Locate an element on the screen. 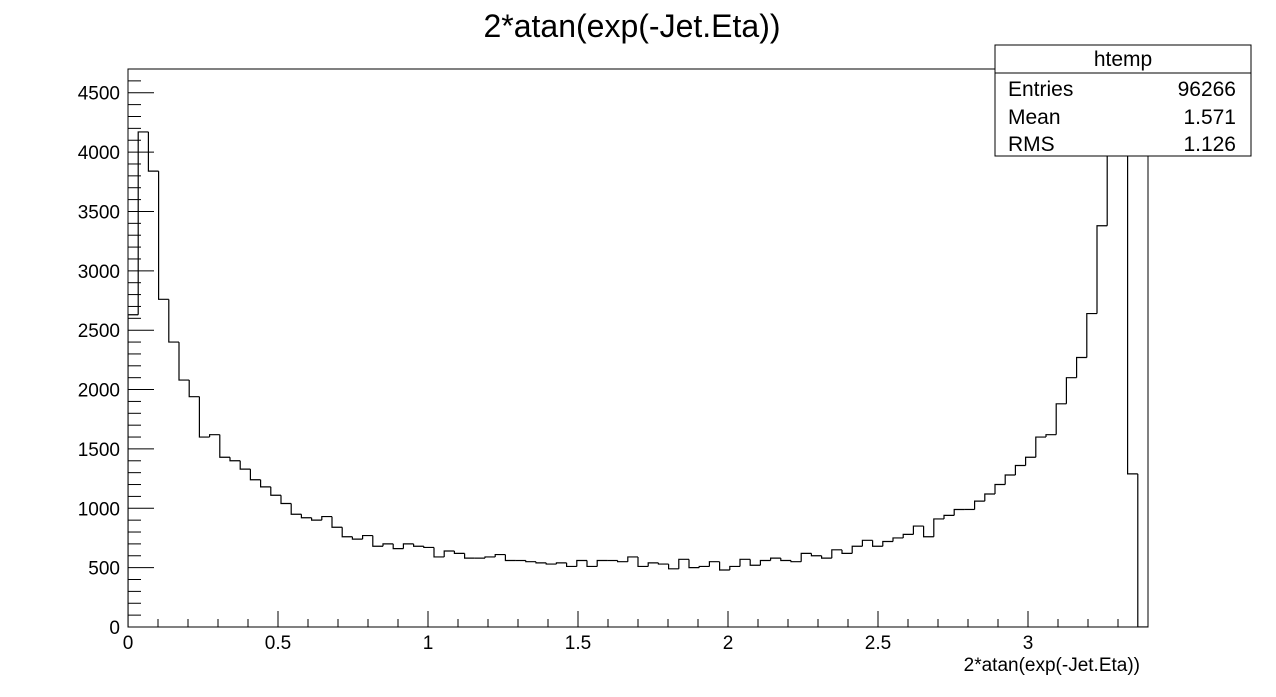 The width and height of the screenshot is (1276, 697). stats-box-frame is located at coordinates (1123, 100).